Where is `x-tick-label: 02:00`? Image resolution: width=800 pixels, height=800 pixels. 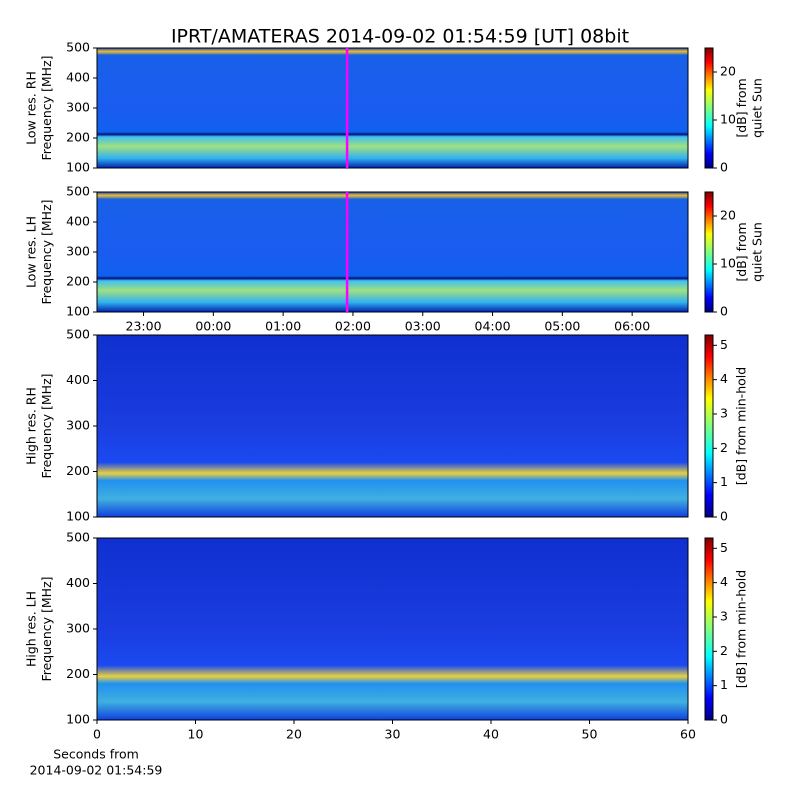 x-tick-label: 02:00 is located at coordinates (353, 326).